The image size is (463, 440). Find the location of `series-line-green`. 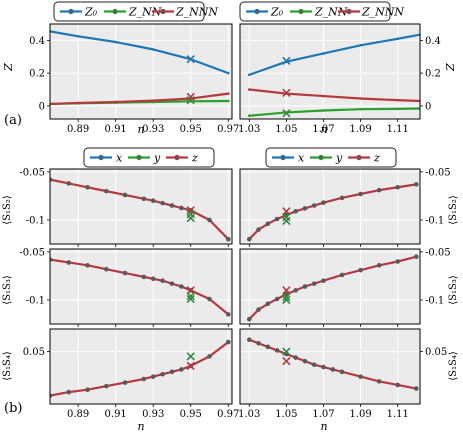

series-line-green is located at coordinates (334, 112).